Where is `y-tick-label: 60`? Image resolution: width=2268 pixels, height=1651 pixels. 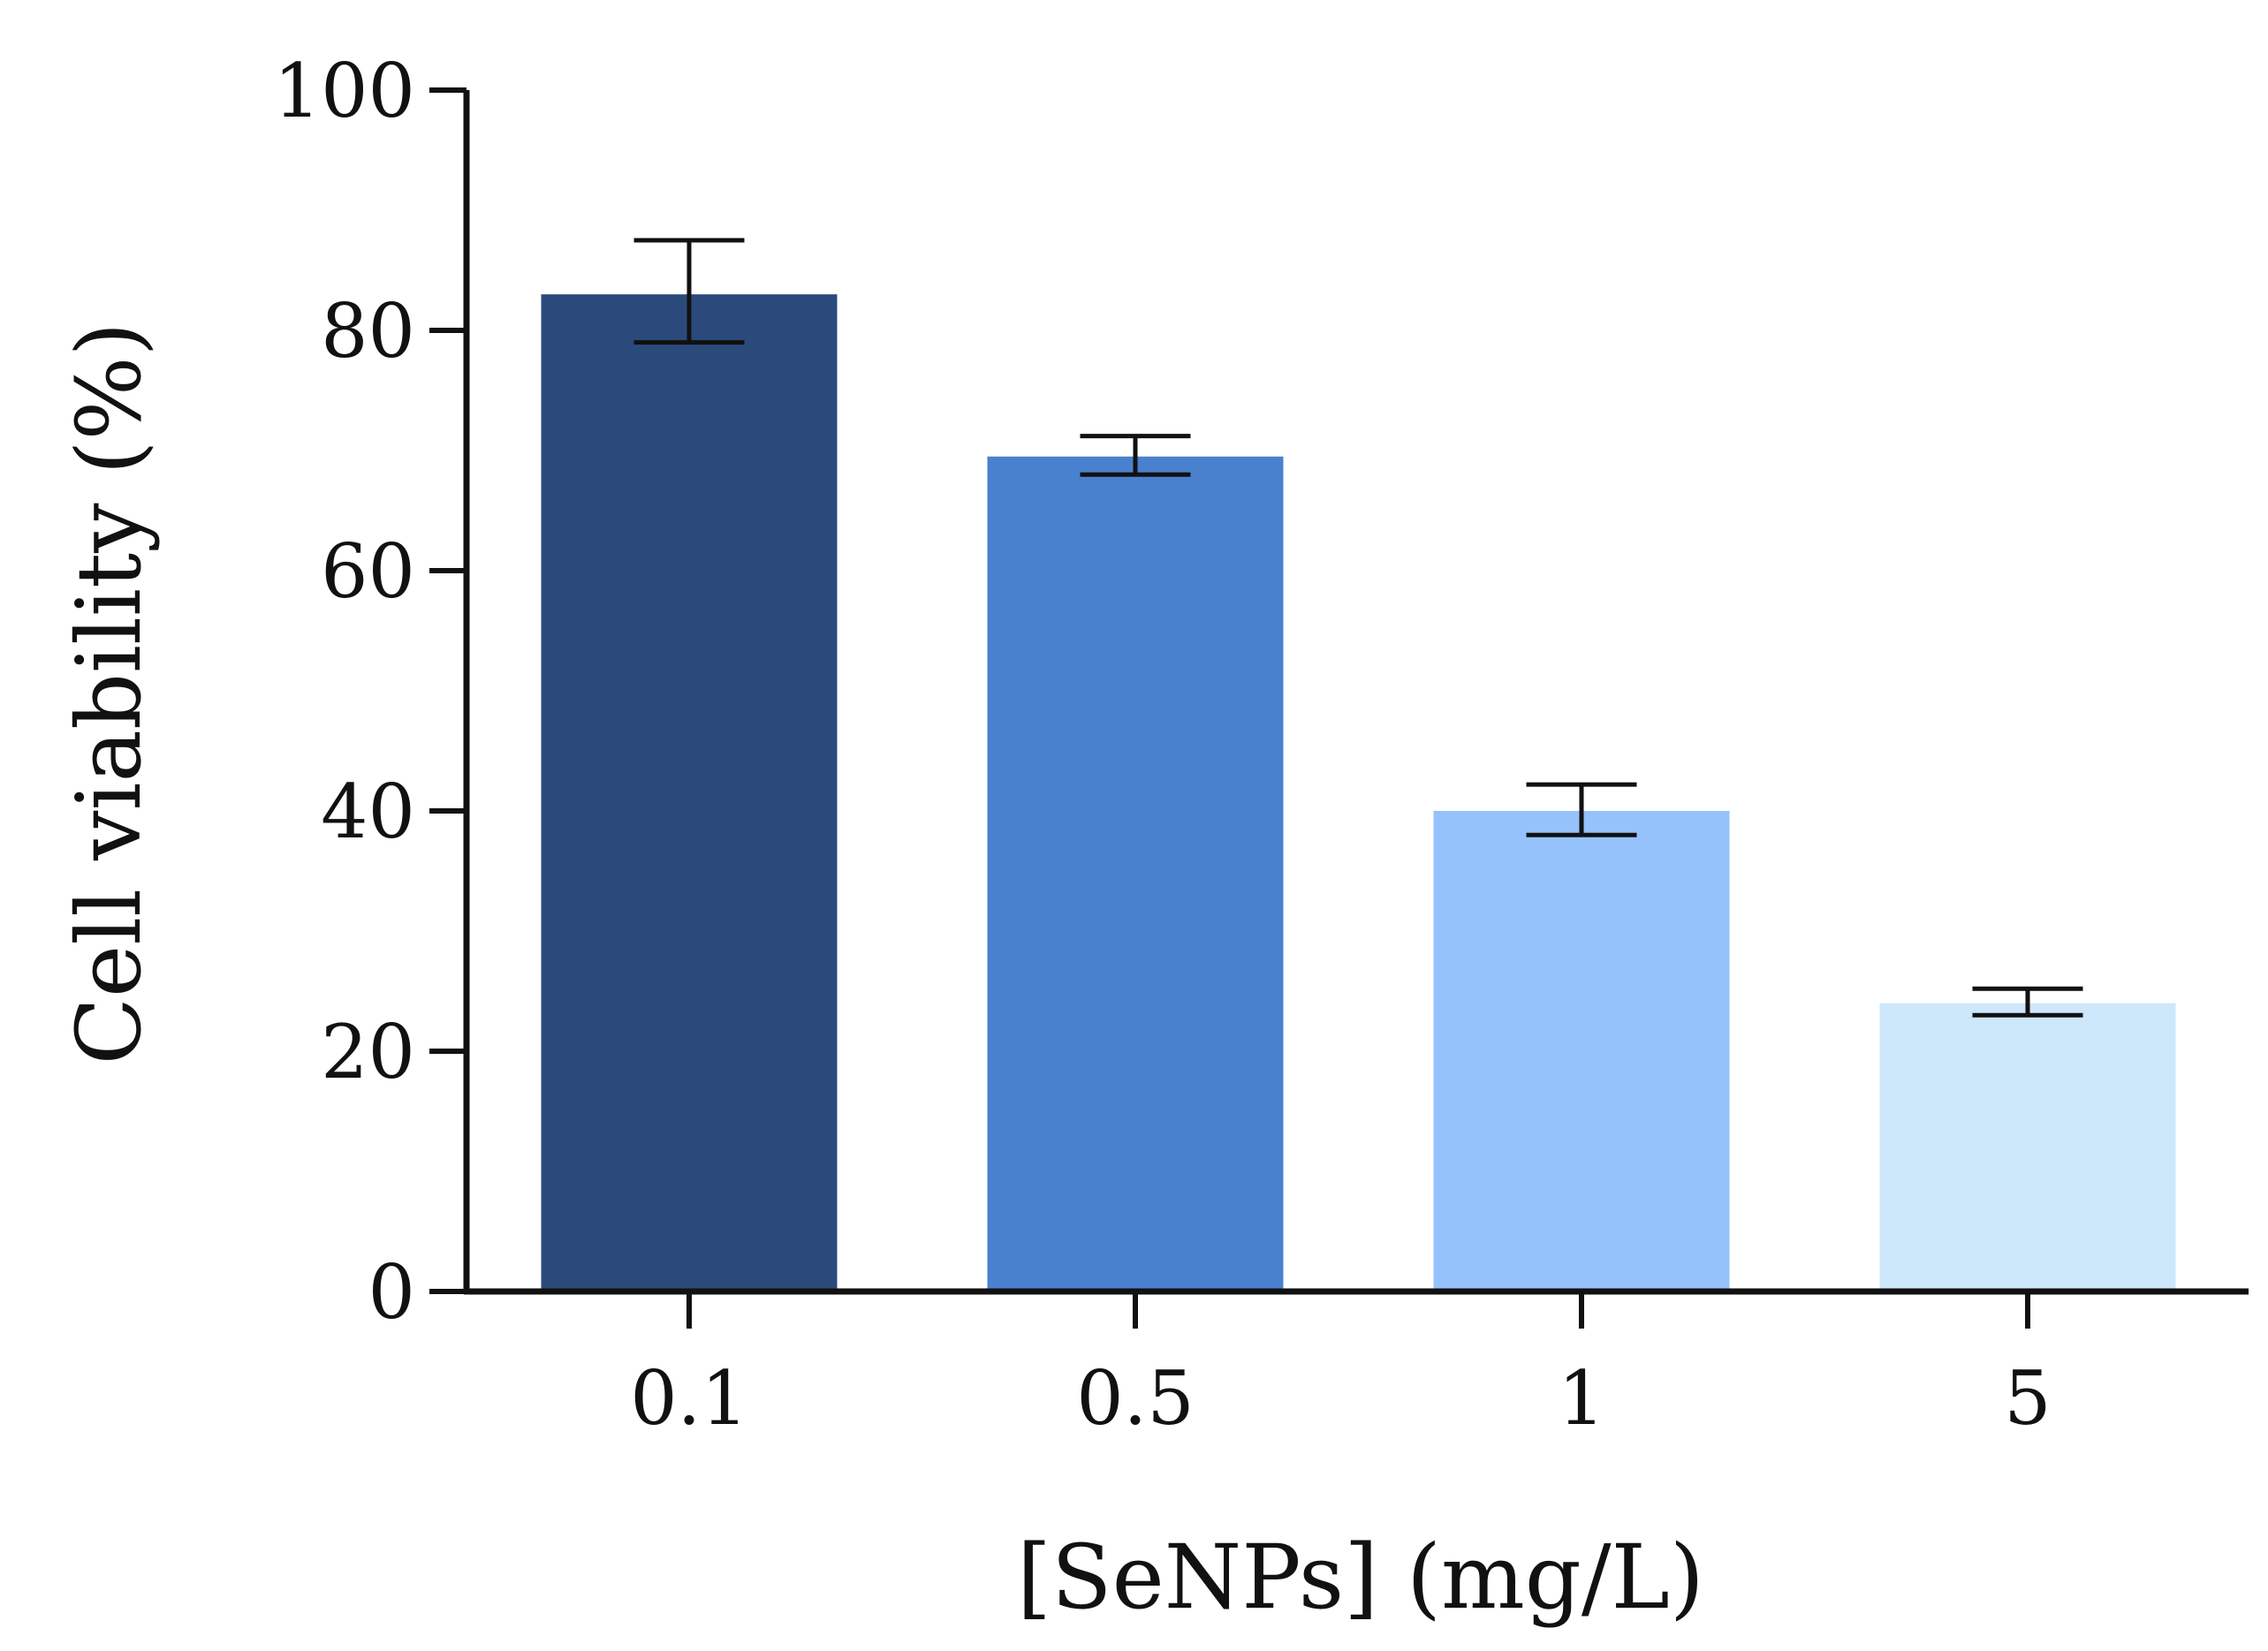
y-tick-label: 60 is located at coordinates (368, 571).